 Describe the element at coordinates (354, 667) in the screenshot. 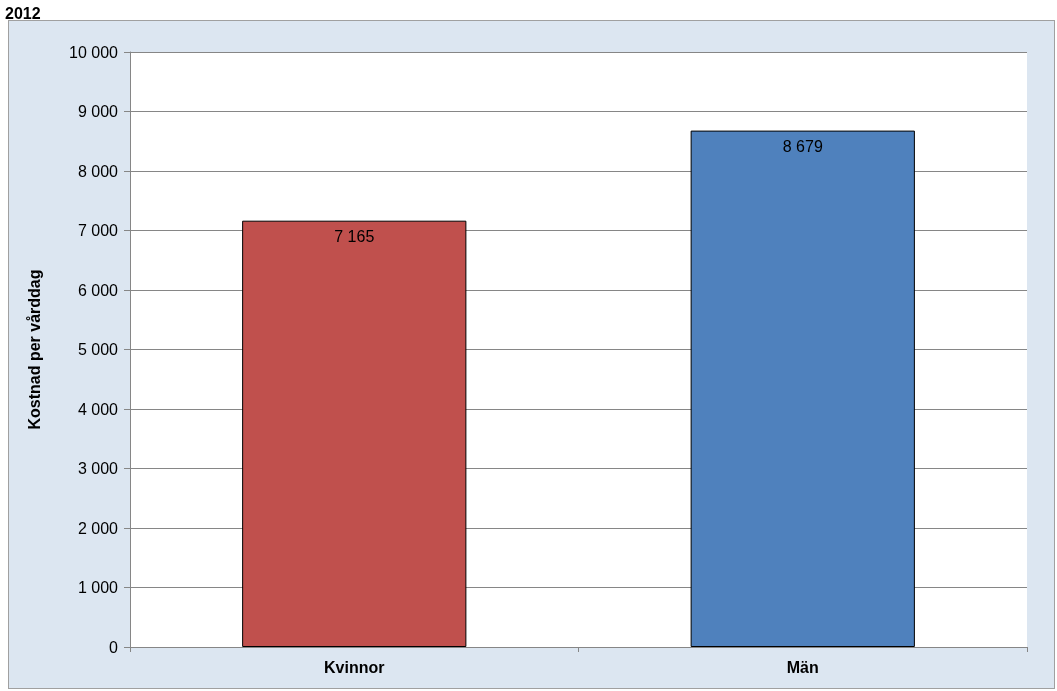

I see `x-tick-label: Kvinnor` at that location.